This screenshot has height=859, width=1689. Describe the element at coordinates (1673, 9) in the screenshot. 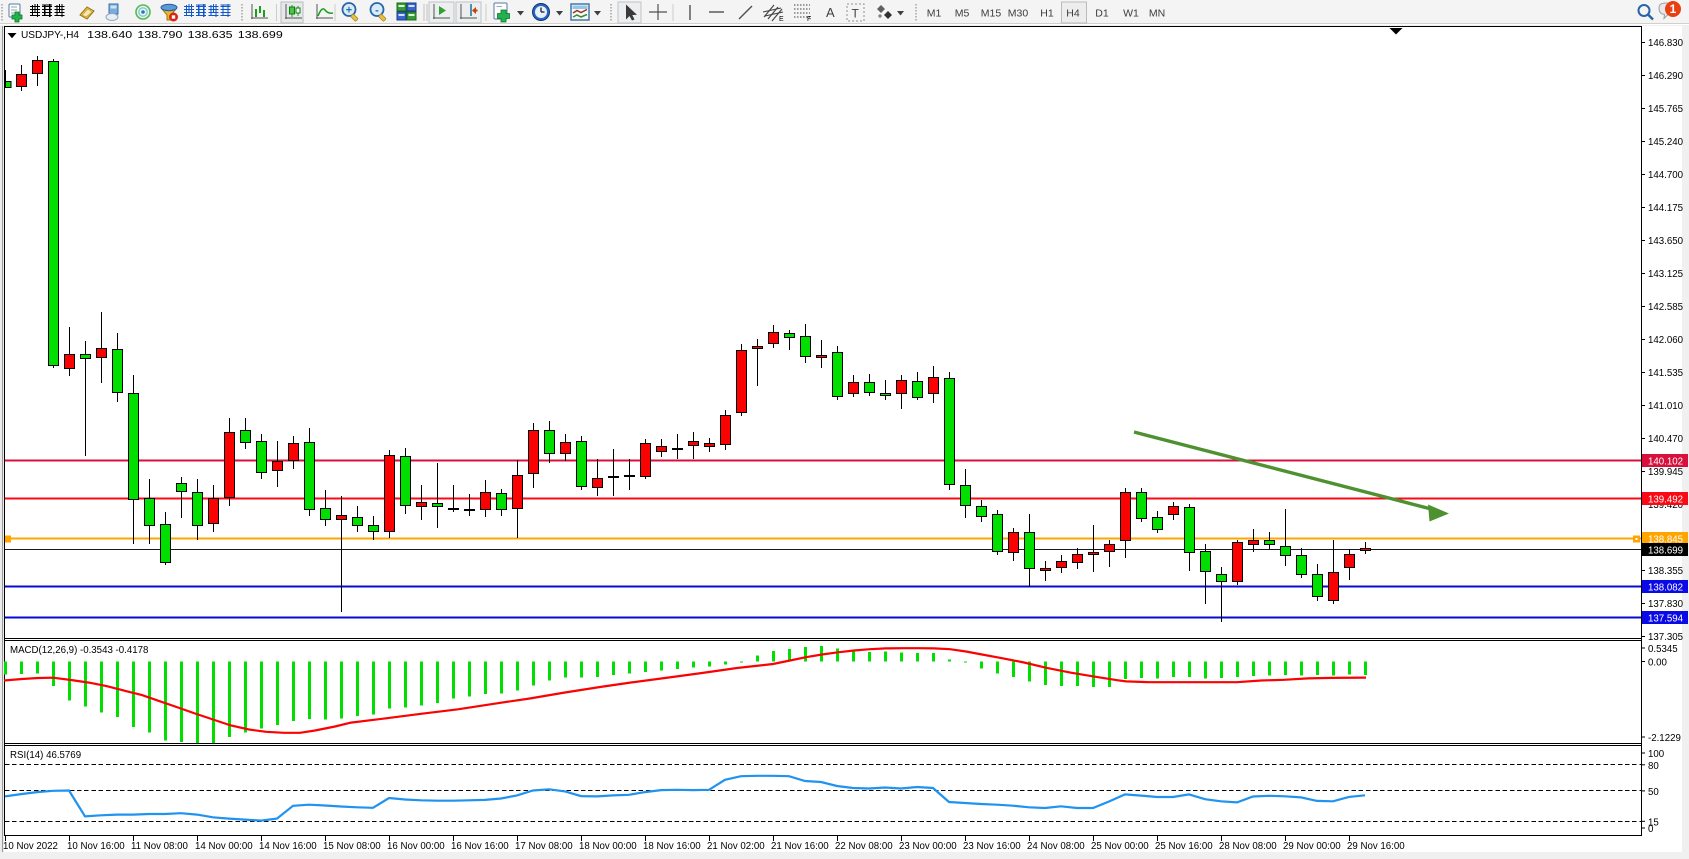

I see `svg-text: 1` at that location.